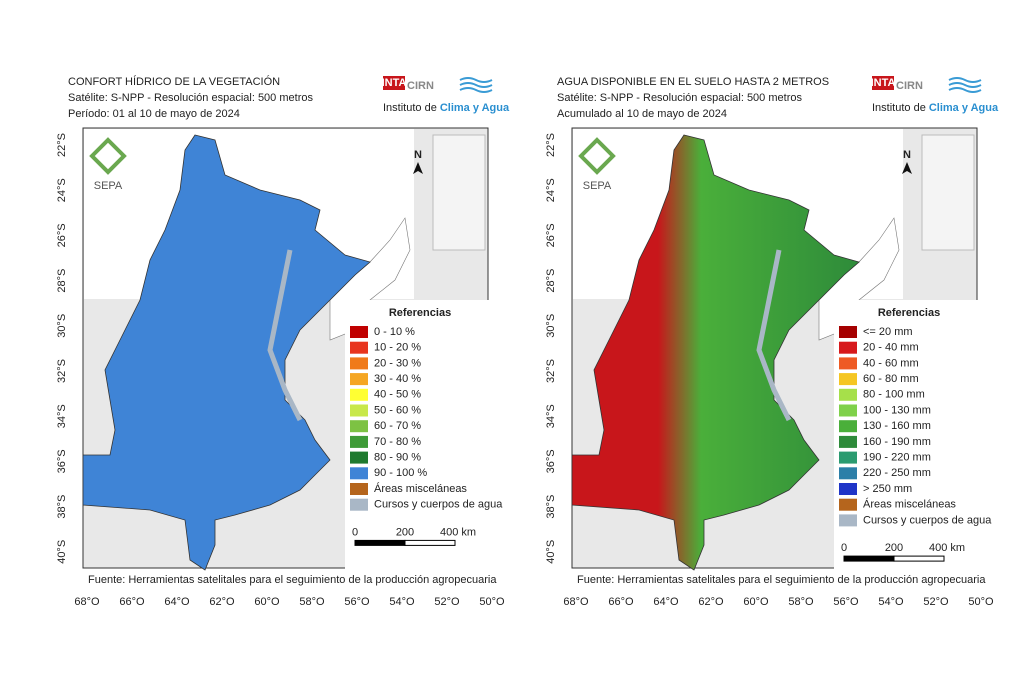  Describe the element at coordinates (887, 489) in the screenshot. I see `legend-label: > 250 mm` at that location.